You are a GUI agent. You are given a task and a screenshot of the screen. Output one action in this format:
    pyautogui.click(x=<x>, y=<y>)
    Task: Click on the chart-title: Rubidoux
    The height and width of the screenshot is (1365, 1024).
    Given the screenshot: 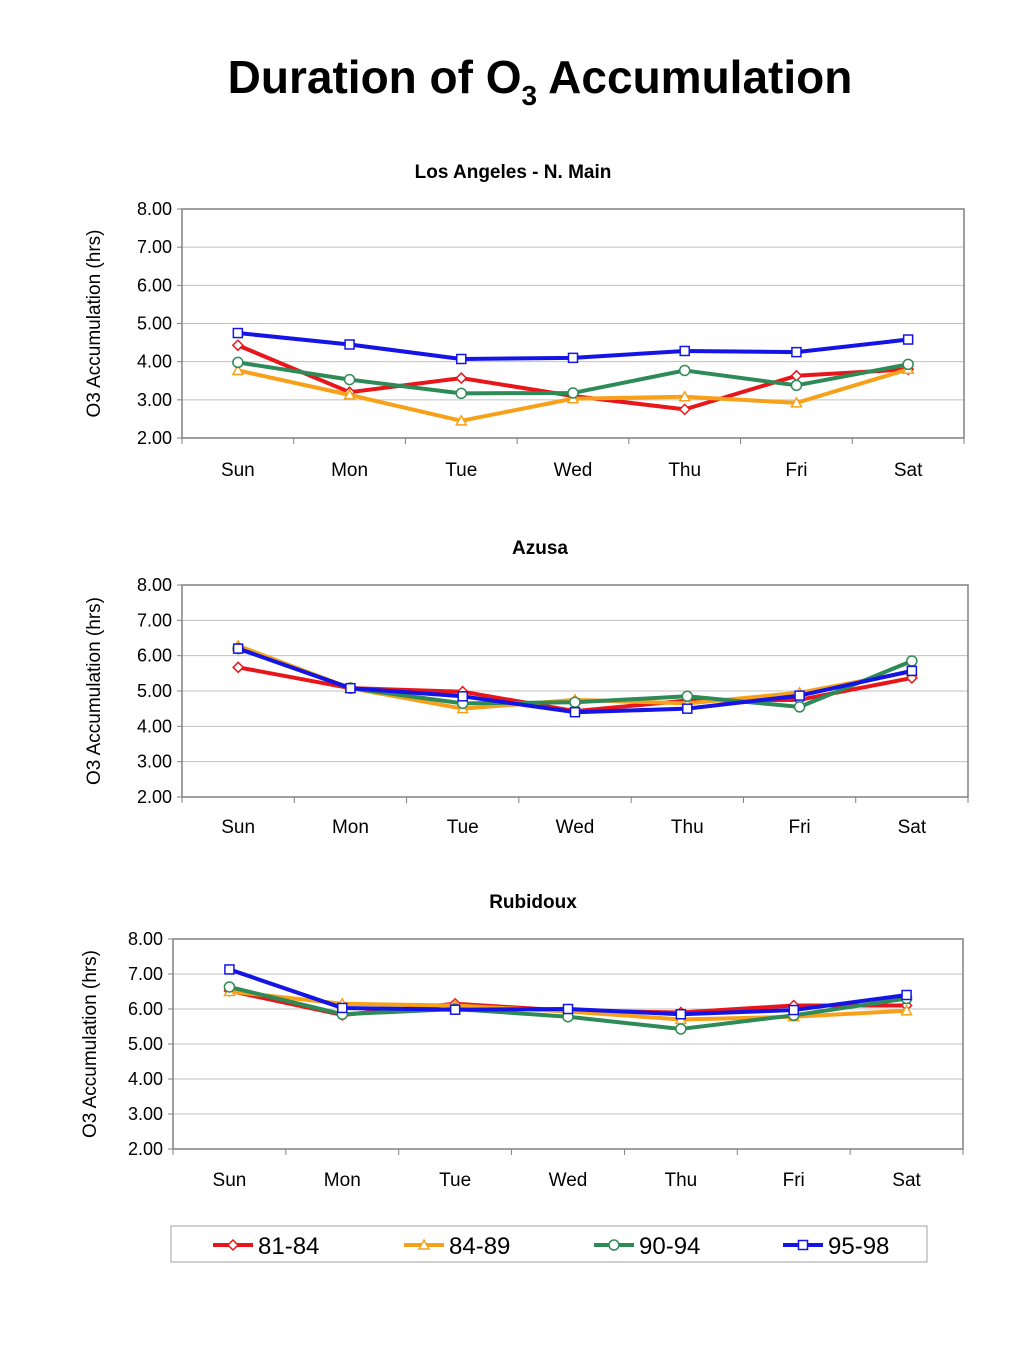 What is the action you would take?
    pyautogui.click(x=533, y=902)
    